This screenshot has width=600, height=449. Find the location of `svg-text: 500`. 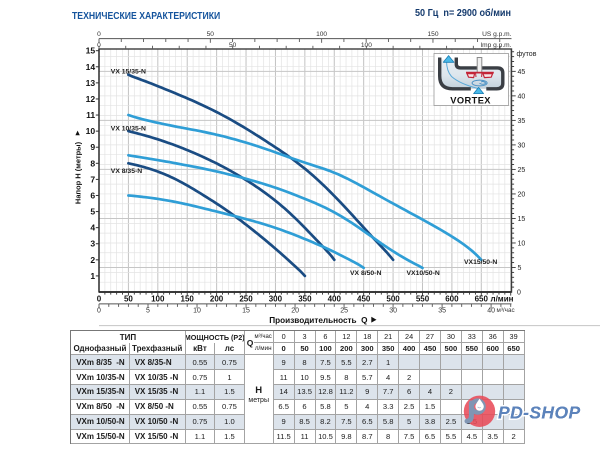

svg-text: 500 is located at coordinates (393, 299).